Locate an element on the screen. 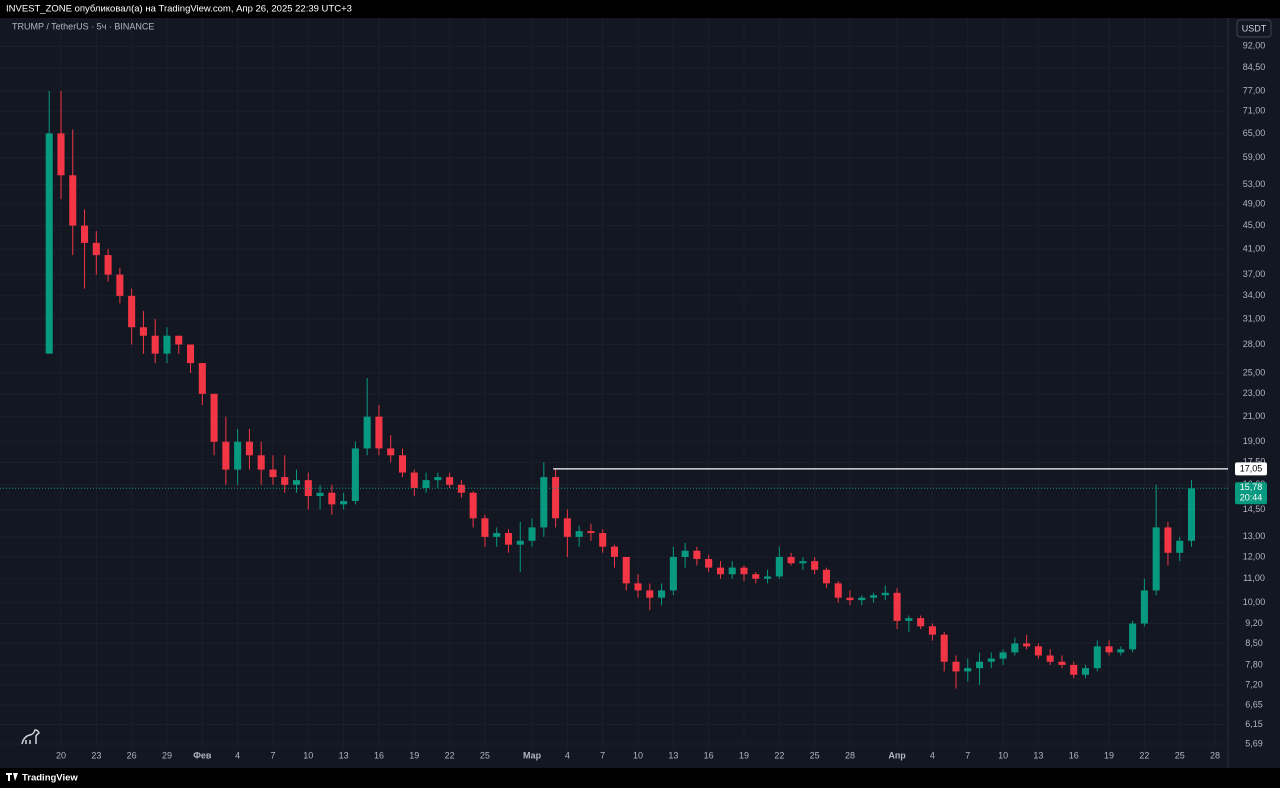  dino-icon is located at coordinates (30, 737).